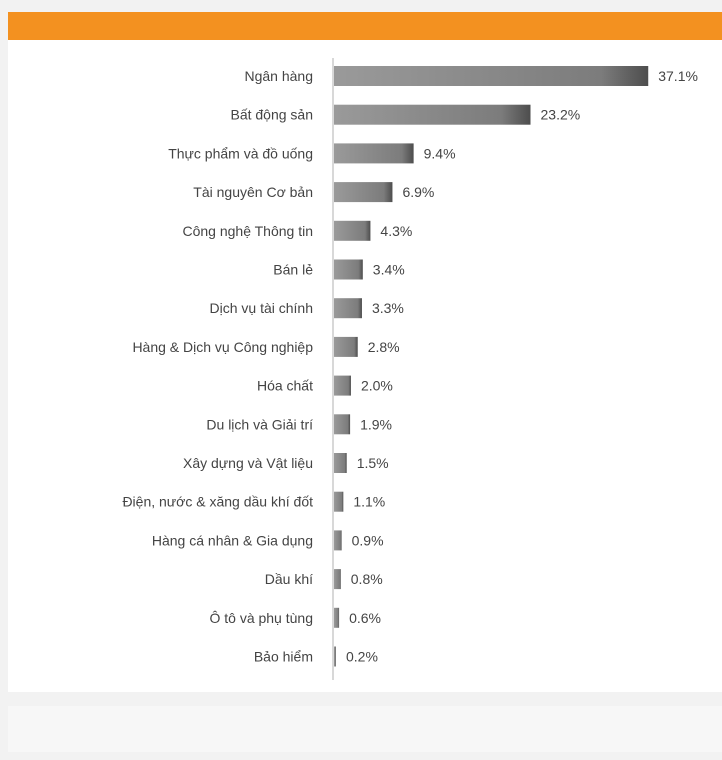  I want to click on category-label: Hàng cá nhân & Gia dụng, so click(232, 540).